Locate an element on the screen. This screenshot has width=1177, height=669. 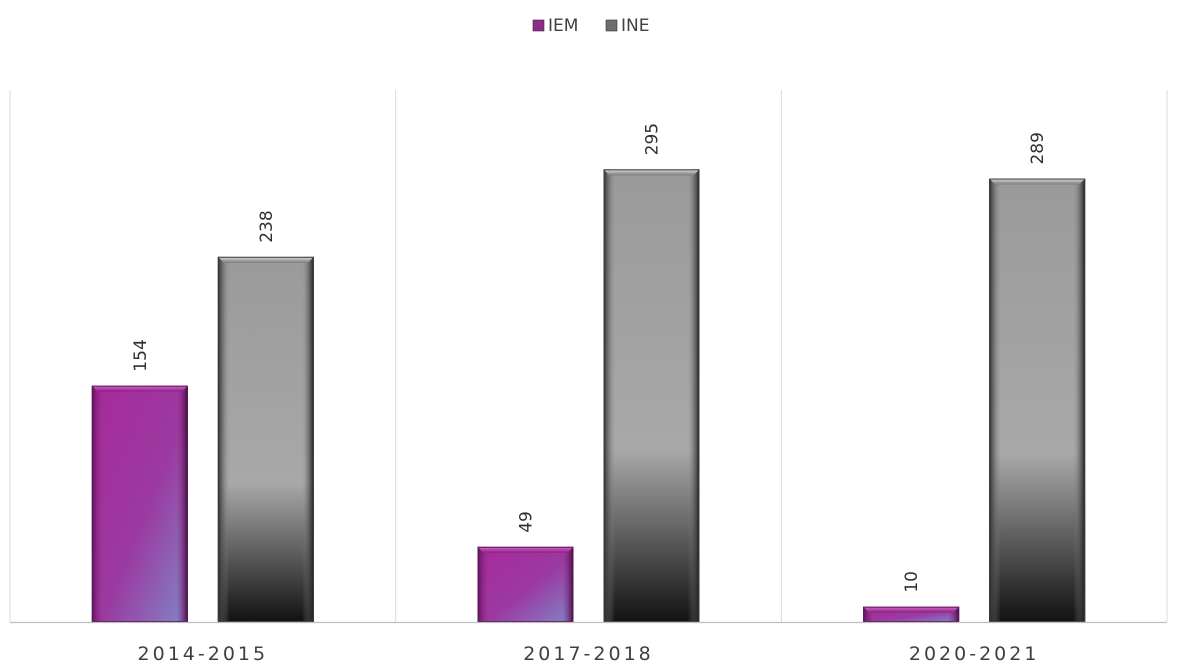
legend-swatch-iem is located at coordinates (538, 25).